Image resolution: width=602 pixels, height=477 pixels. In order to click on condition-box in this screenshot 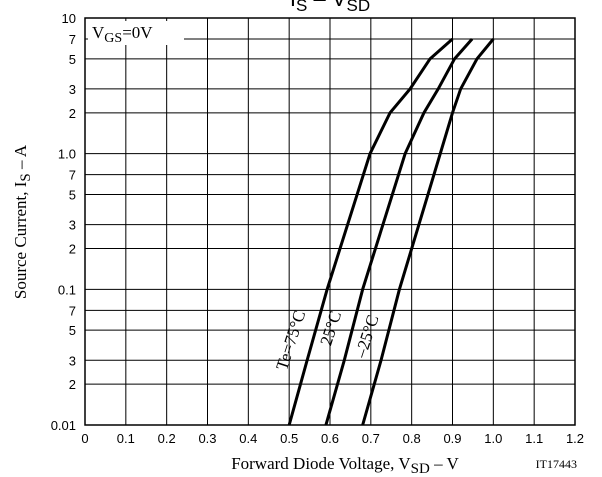, I will do `click(136, 33)`.